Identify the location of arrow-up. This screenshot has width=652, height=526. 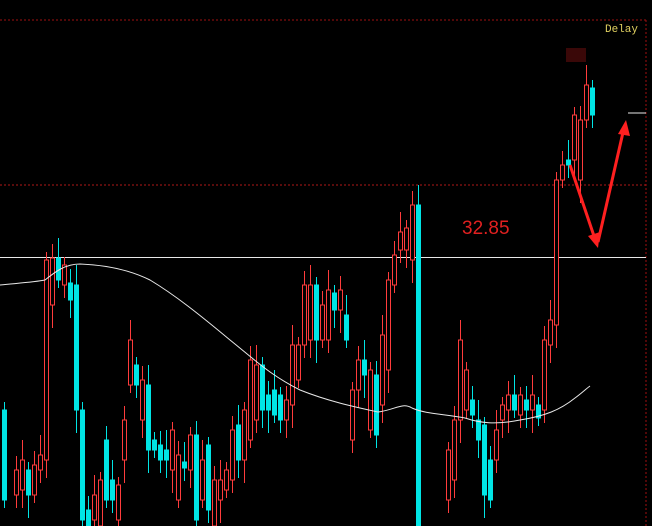
(611, 185).